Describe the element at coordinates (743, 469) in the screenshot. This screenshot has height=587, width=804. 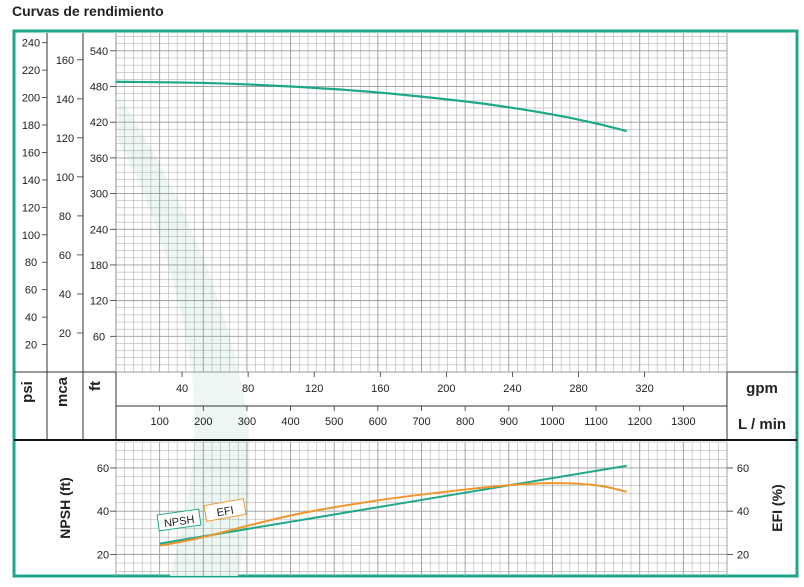
I see `efi-tick-label: 60` at that location.